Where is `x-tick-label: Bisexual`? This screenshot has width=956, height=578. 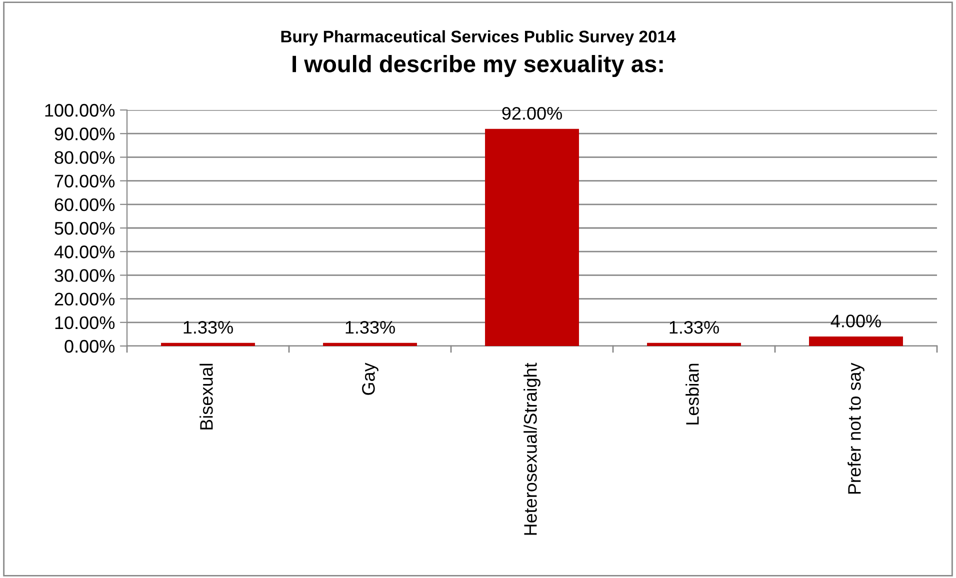
x-tick-label: Bisexual is located at coordinates (206, 397).